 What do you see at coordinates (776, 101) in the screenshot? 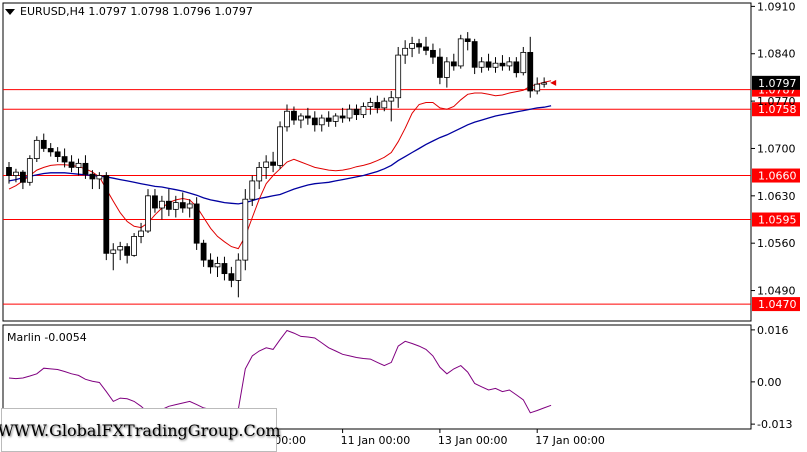
I see `y-tick-label: 1.0770` at bounding box center [776, 101].